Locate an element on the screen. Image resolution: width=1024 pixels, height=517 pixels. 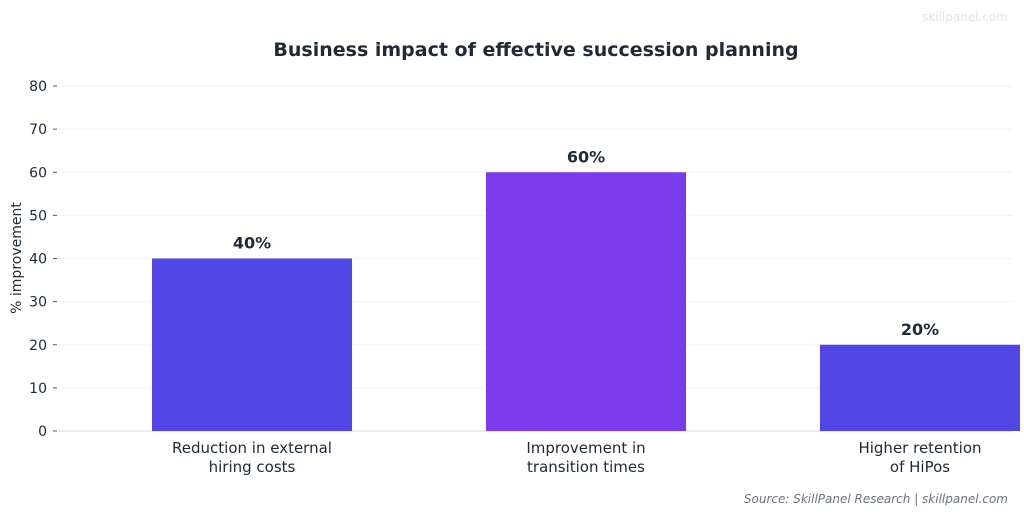
watermark: skillpanel.com is located at coordinates (965, 17).